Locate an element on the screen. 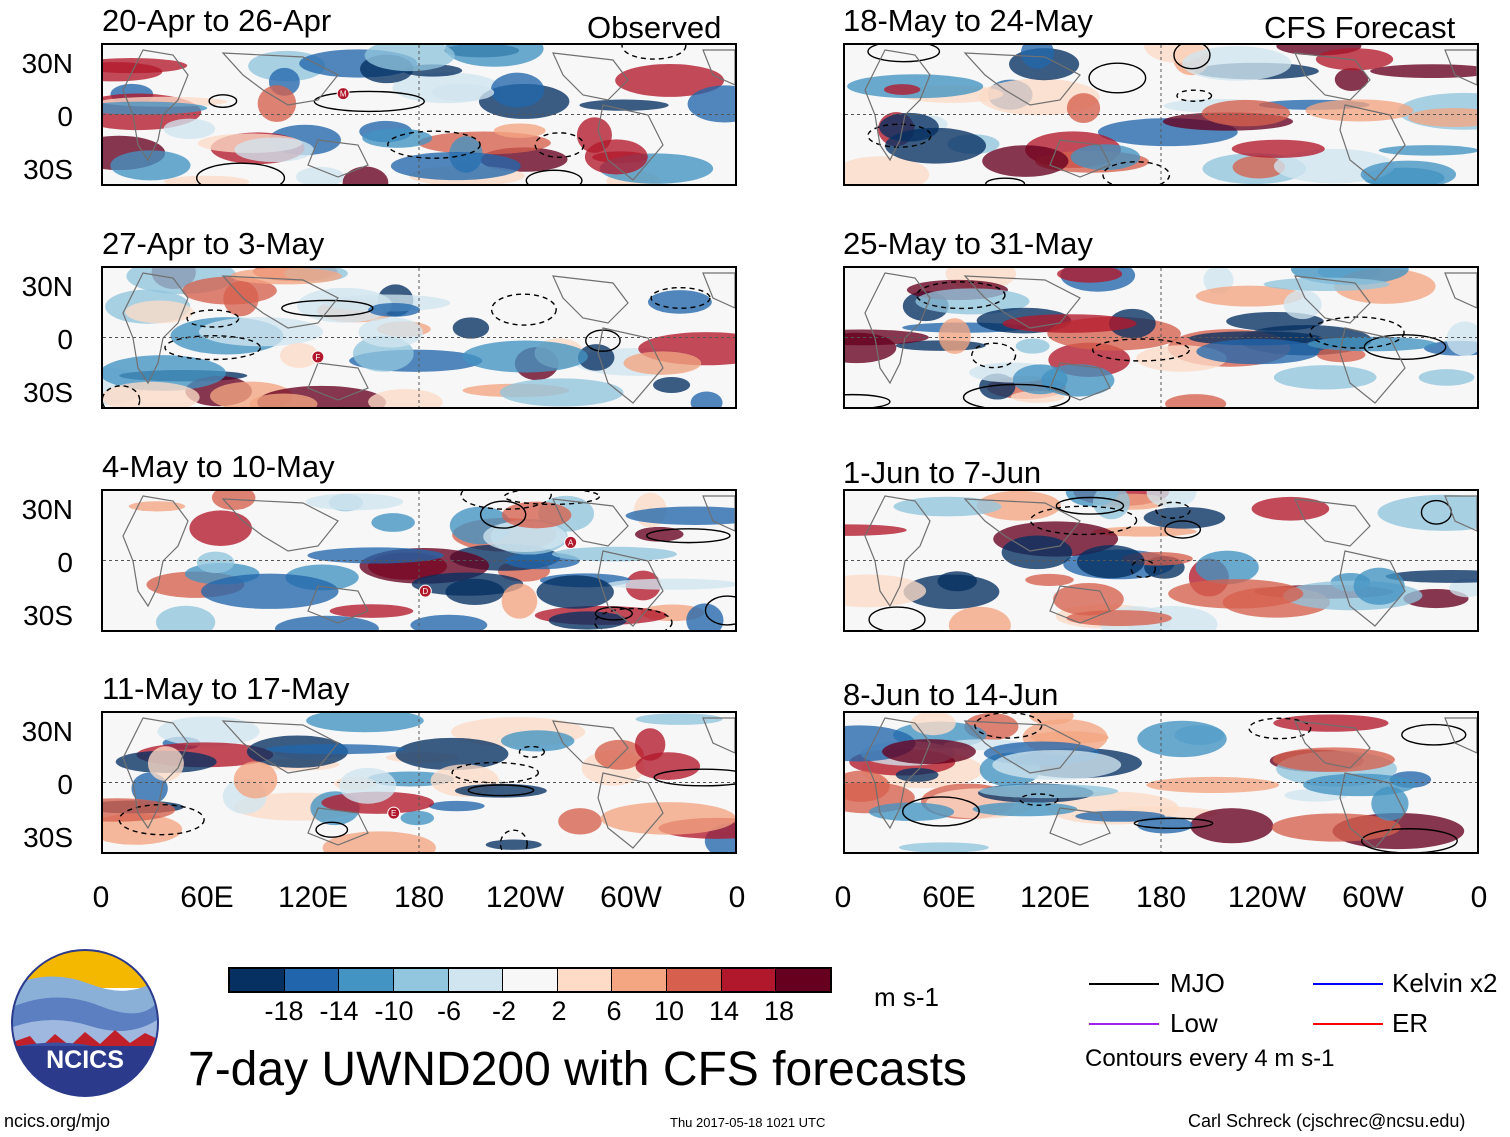 This screenshot has width=1510, height=1137. lat-label: 30N is located at coordinates (47, 286).